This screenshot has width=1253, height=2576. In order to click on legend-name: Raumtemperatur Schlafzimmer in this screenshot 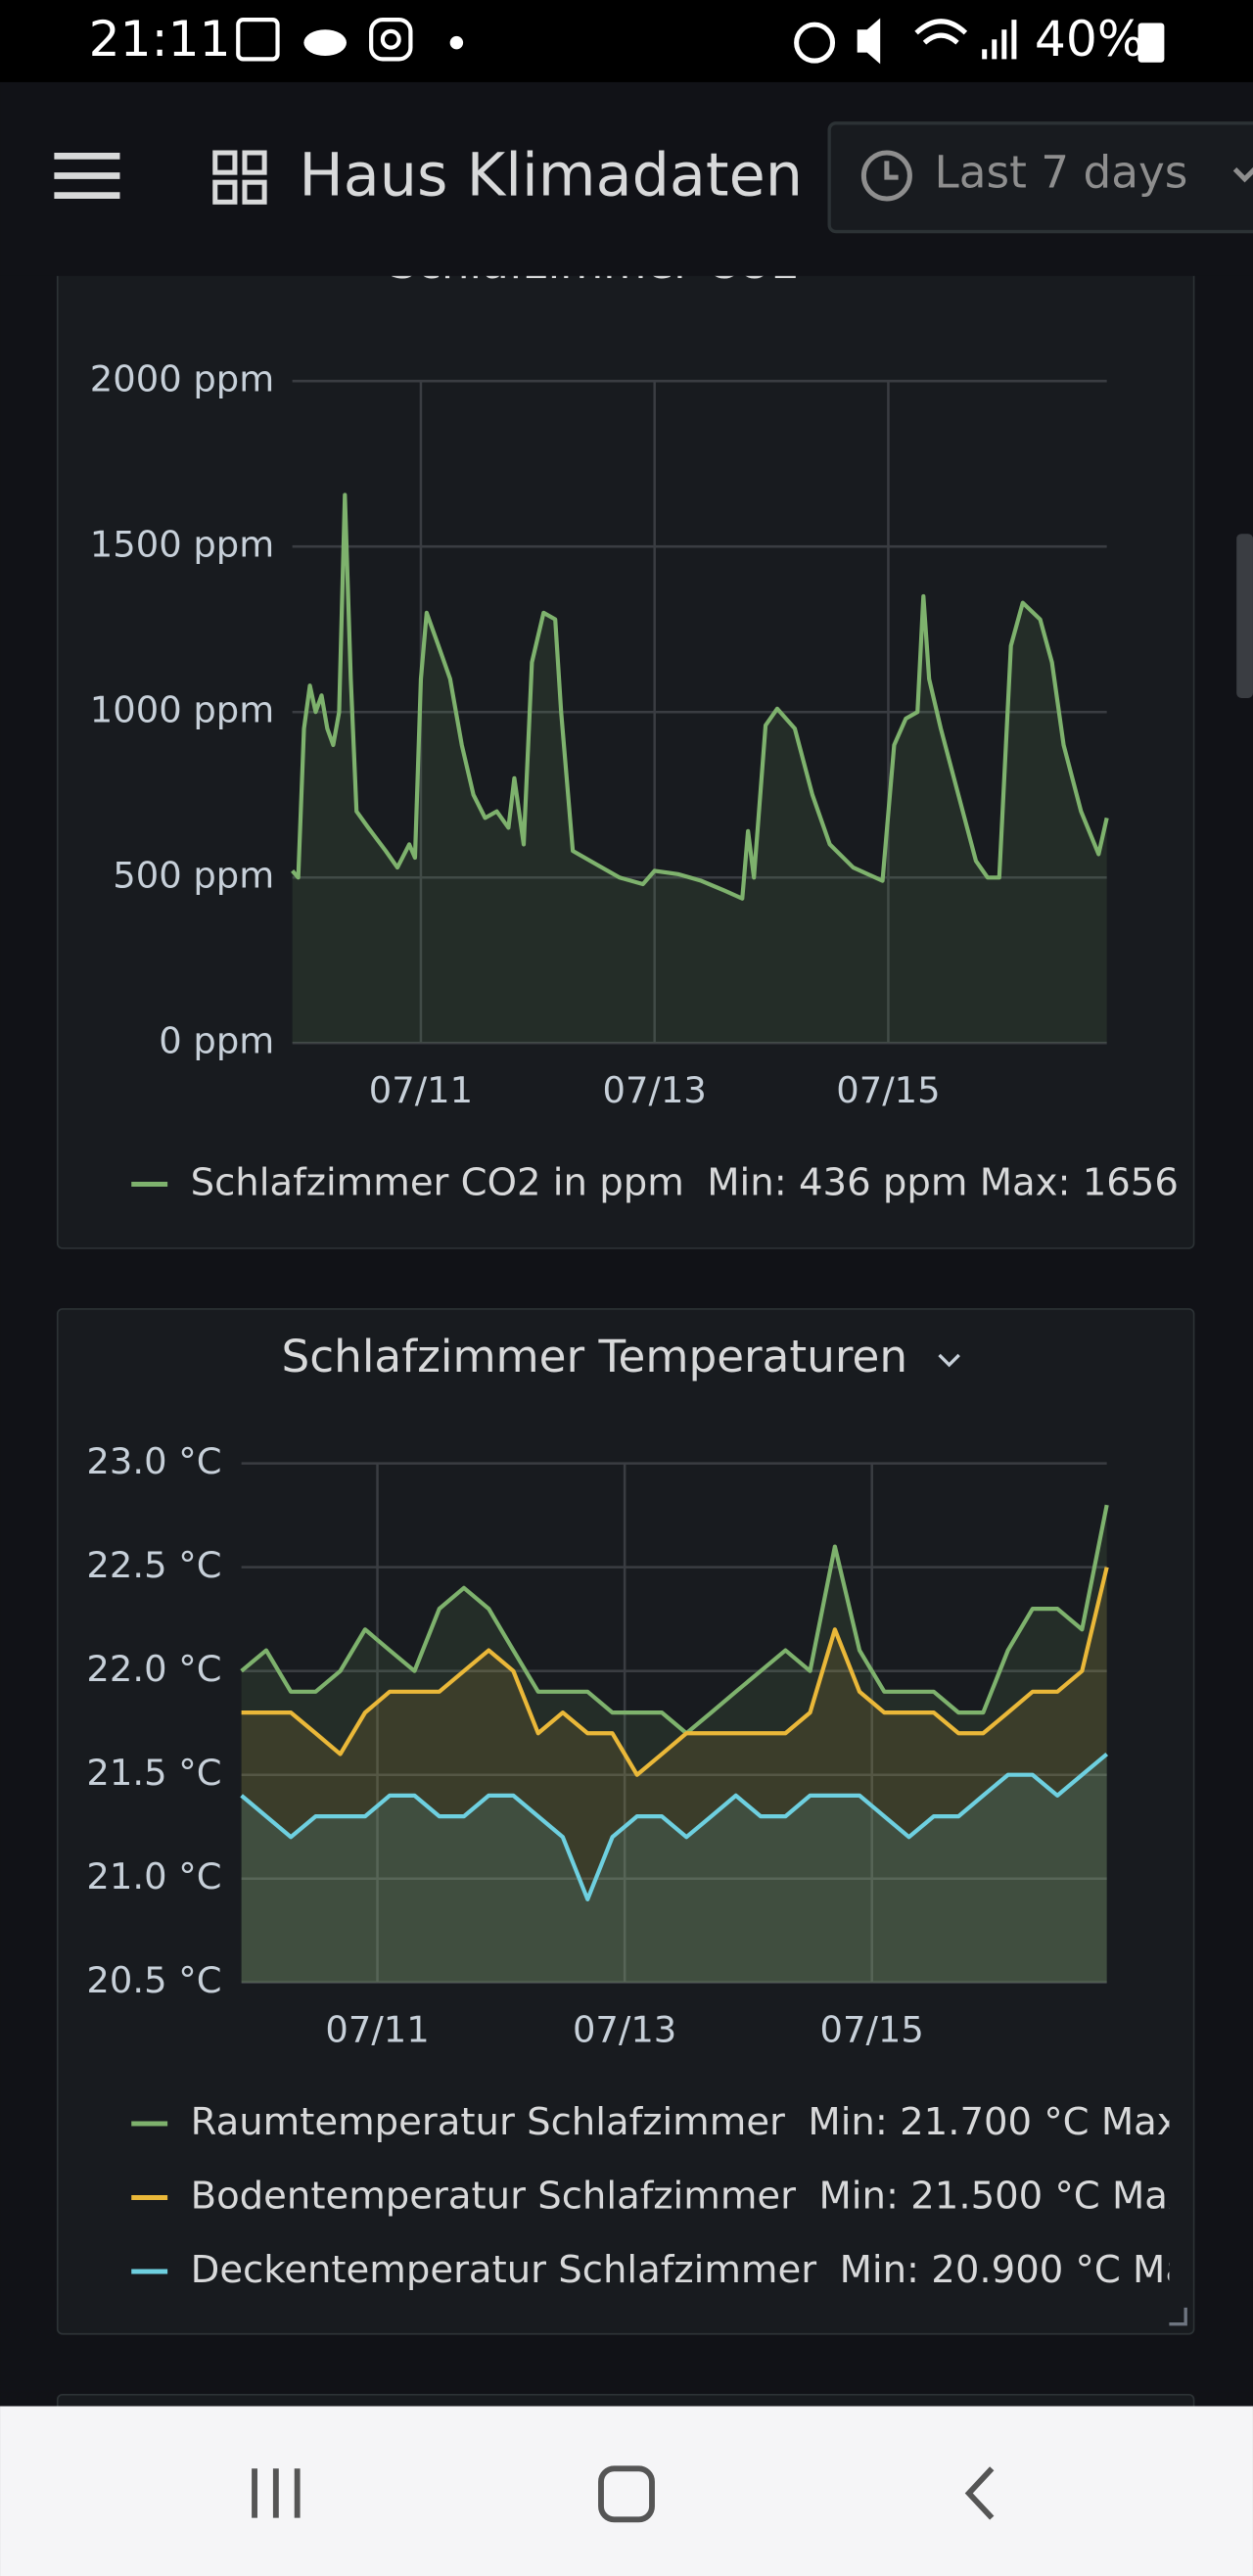, I will do `click(488, 2122)`.